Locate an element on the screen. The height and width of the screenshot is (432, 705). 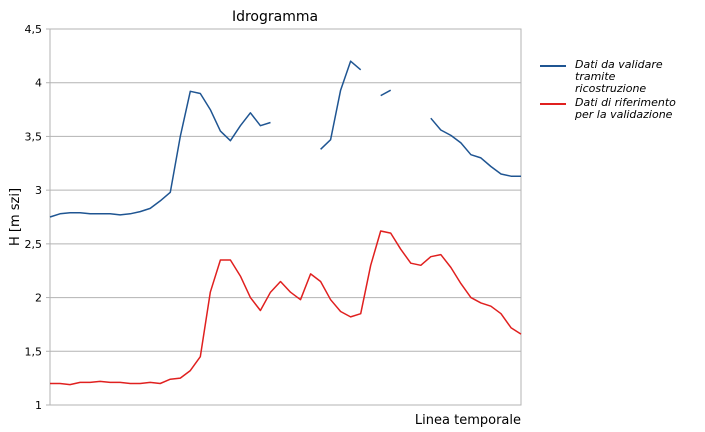
y-tick-label: 4,5 is located at coordinates (34, 29).